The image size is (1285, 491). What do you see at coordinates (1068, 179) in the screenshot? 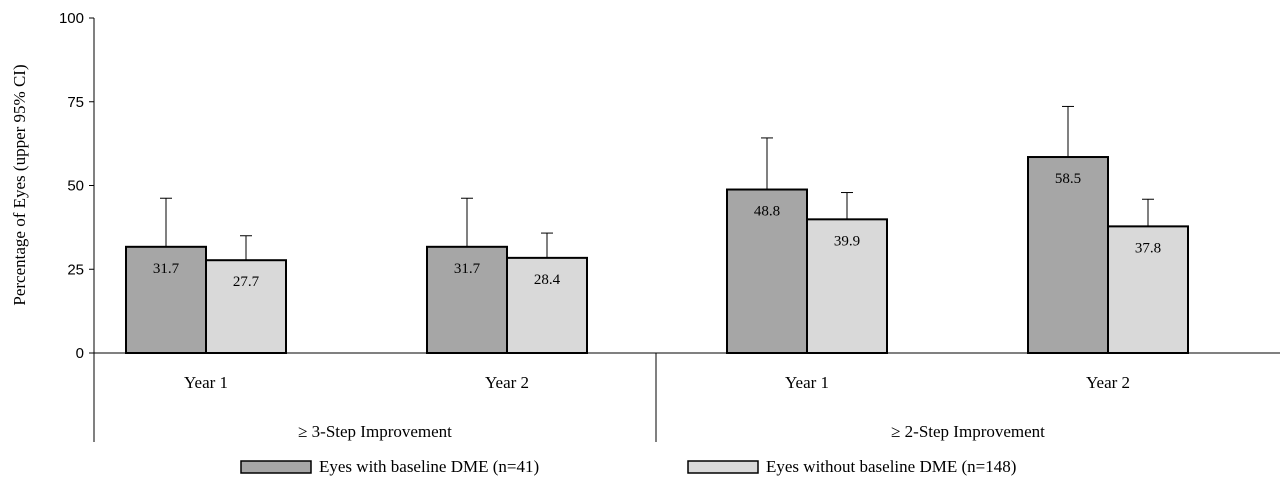
I see `bar-value-label: 58.5` at bounding box center [1068, 179].